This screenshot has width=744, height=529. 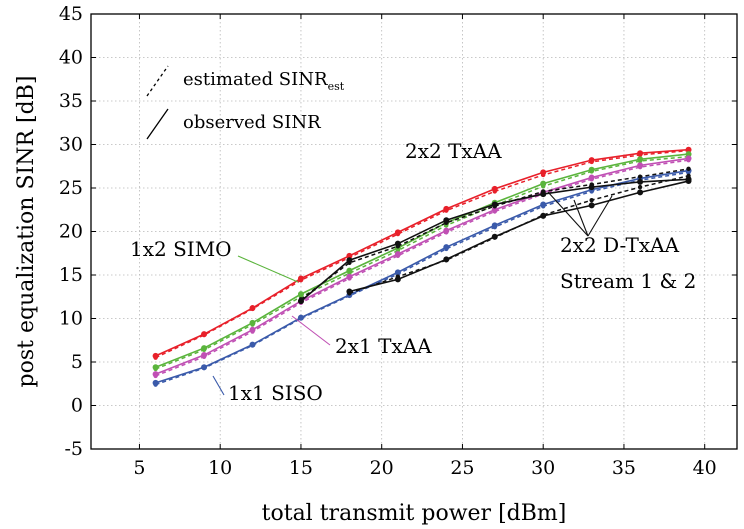 I want to click on x-tick-label: 35, so click(x=624, y=468).